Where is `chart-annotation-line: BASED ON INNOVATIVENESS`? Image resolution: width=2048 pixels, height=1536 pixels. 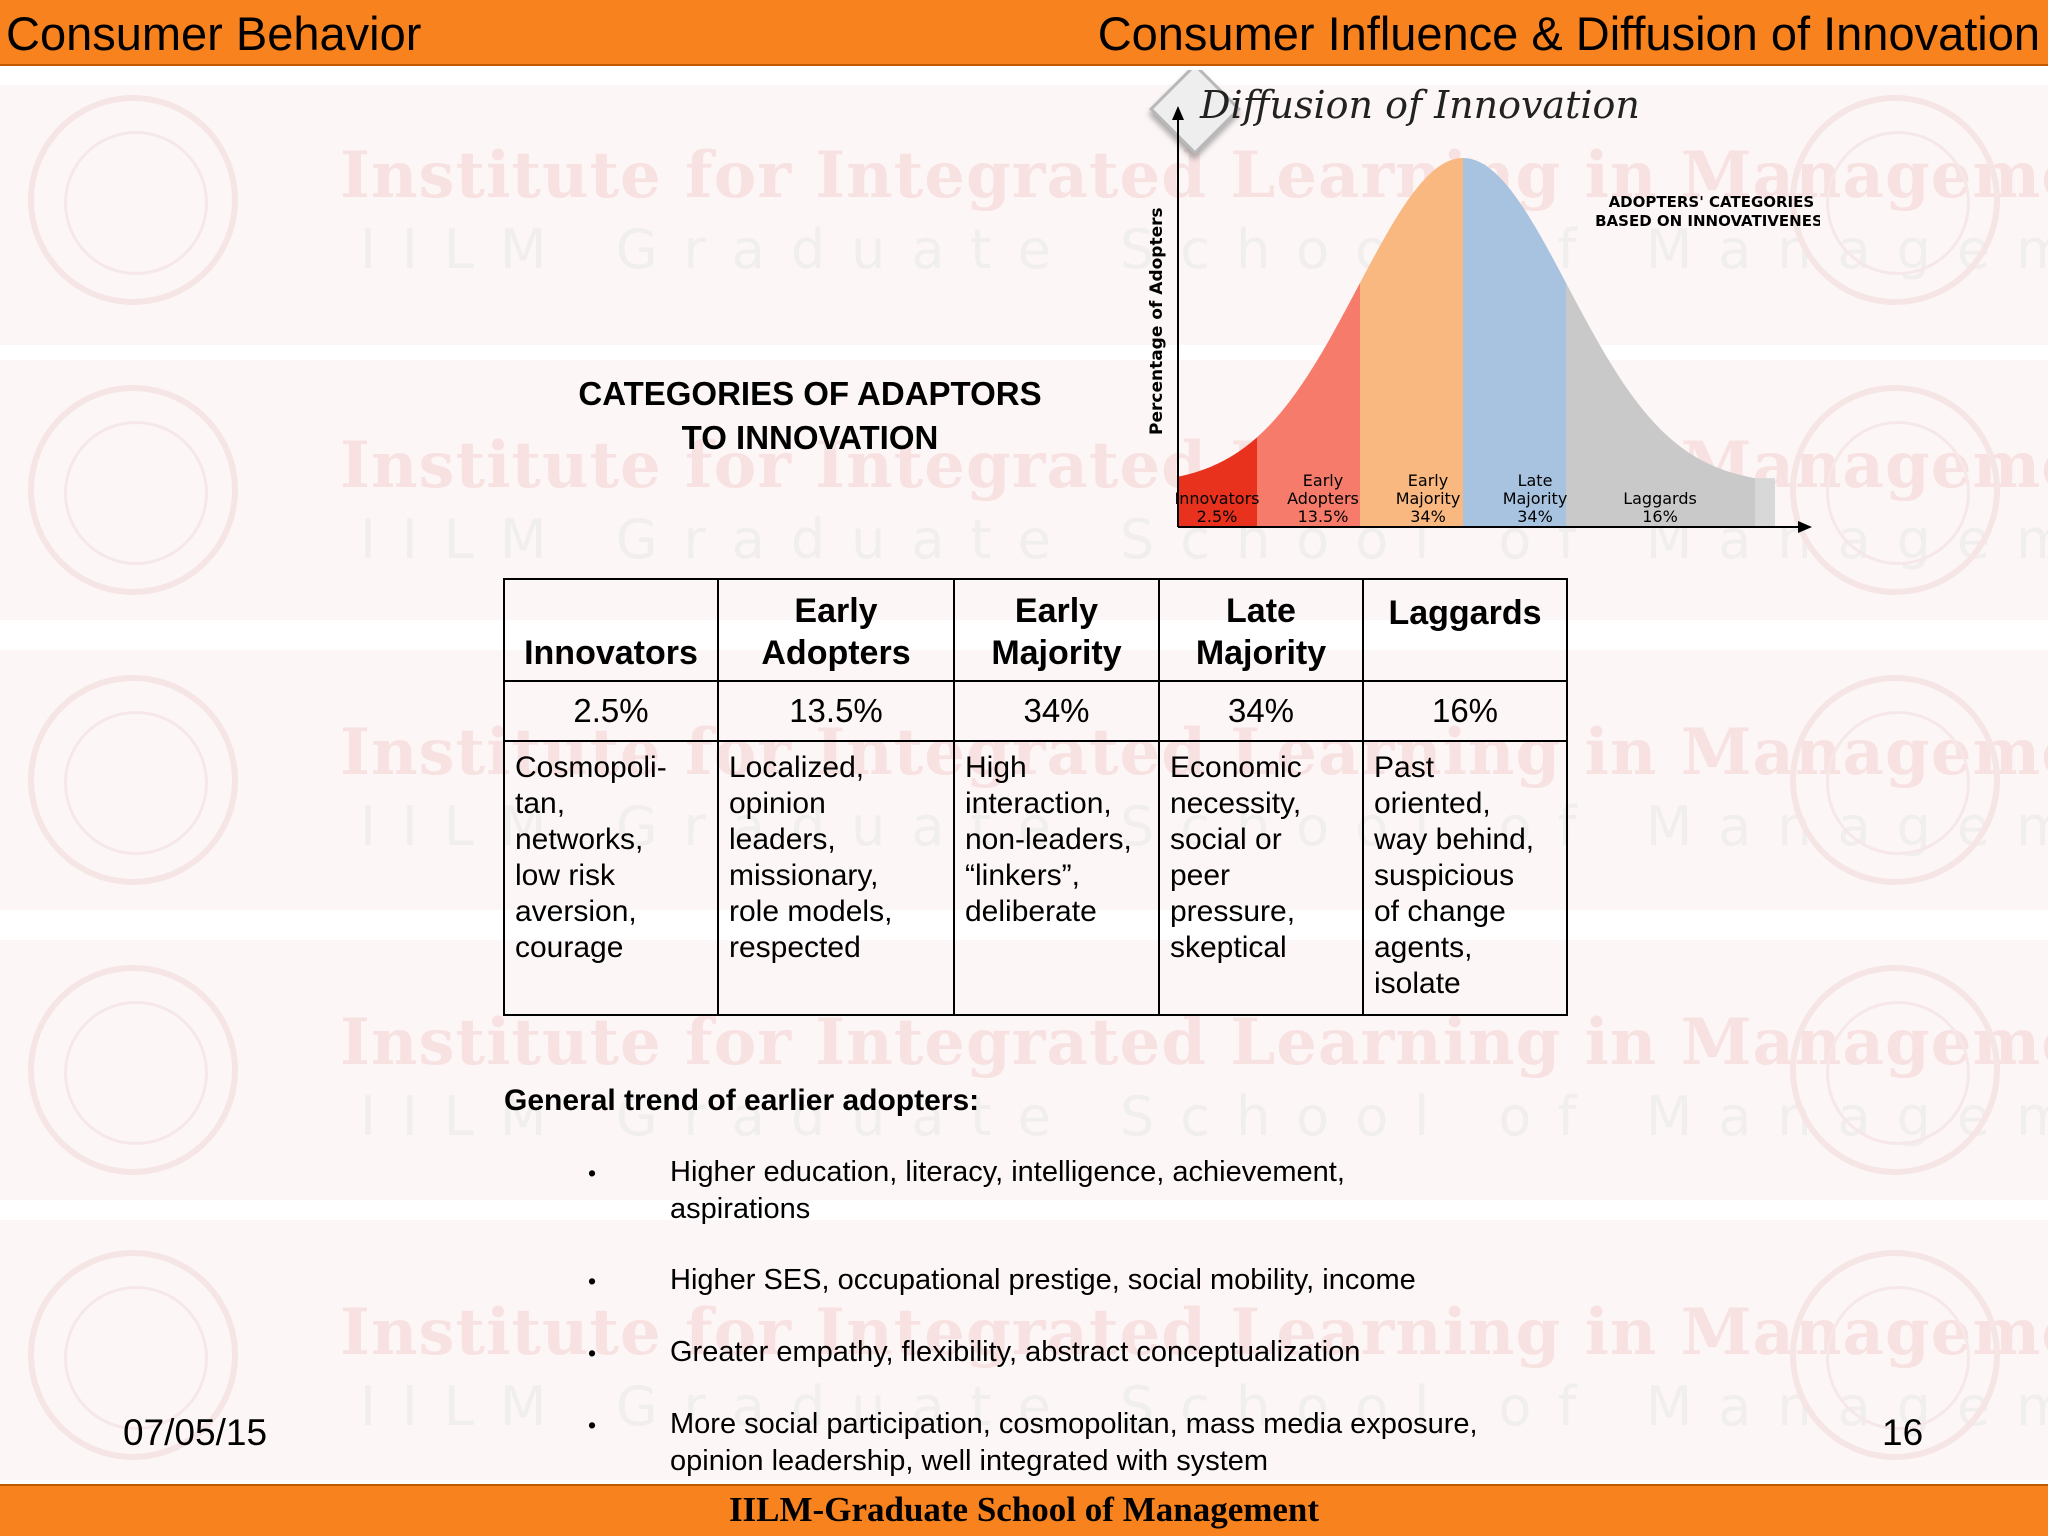
chart-annotation-line: BASED ON INNOVATIVENESS is located at coordinates (1707, 221).